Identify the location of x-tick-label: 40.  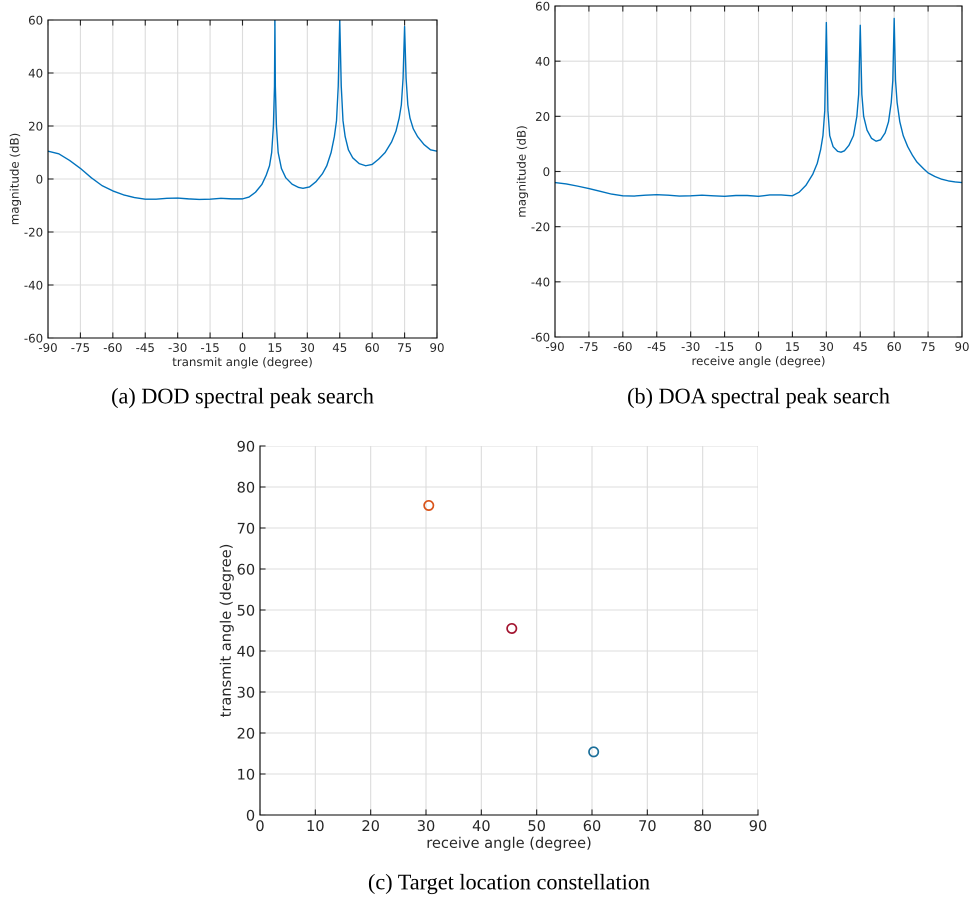
(481, 826).